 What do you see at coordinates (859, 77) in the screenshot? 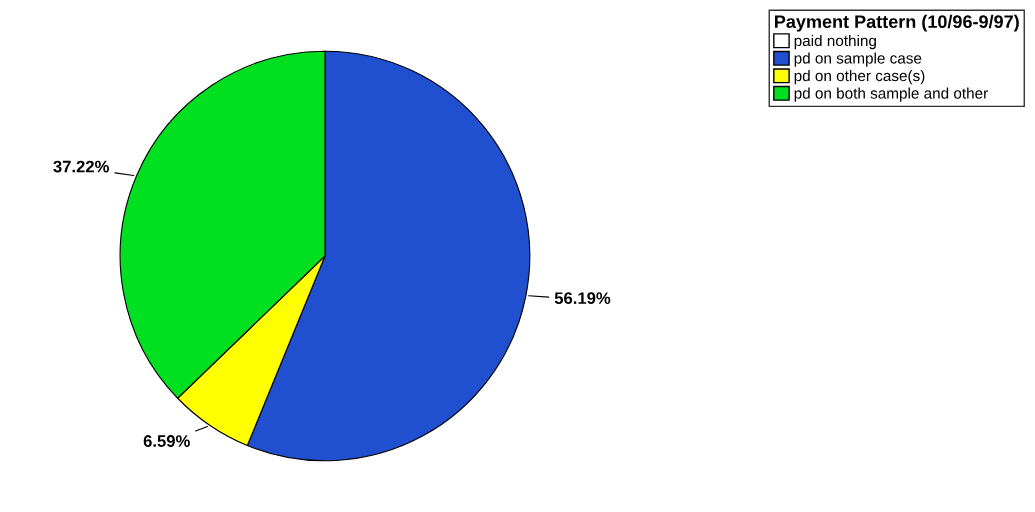
I see `legend-label: pd on other case(s)` at bounding box center [859, 77].